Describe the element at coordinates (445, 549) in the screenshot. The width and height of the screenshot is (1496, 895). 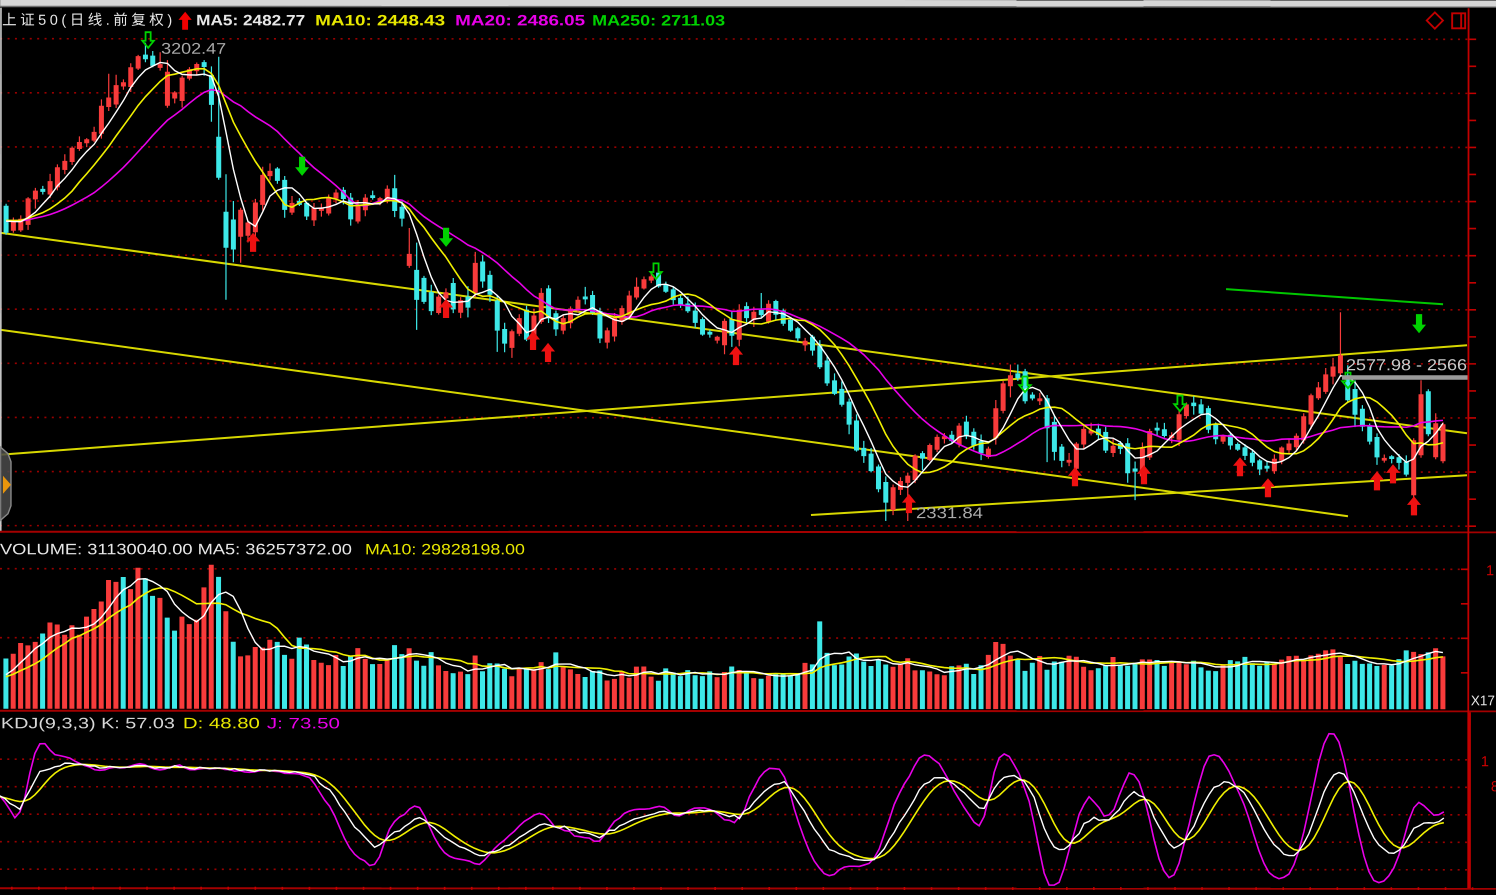
I see `svg-text: MA10: 29828198.00` at that location.